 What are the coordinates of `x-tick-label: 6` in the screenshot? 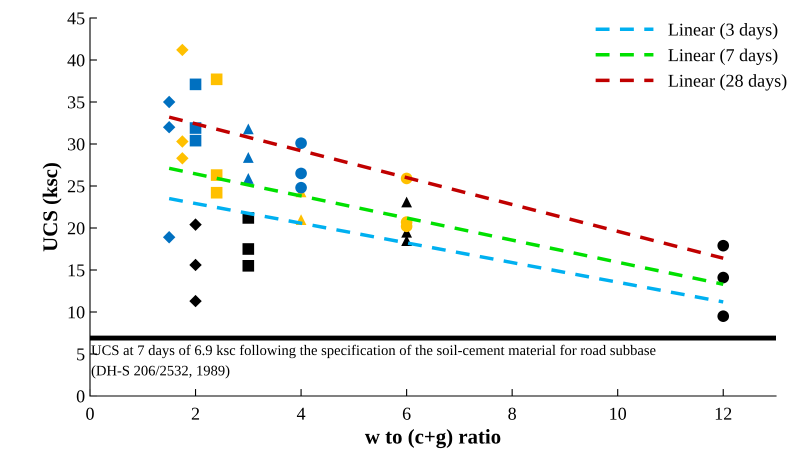 It's located at (406, 414).